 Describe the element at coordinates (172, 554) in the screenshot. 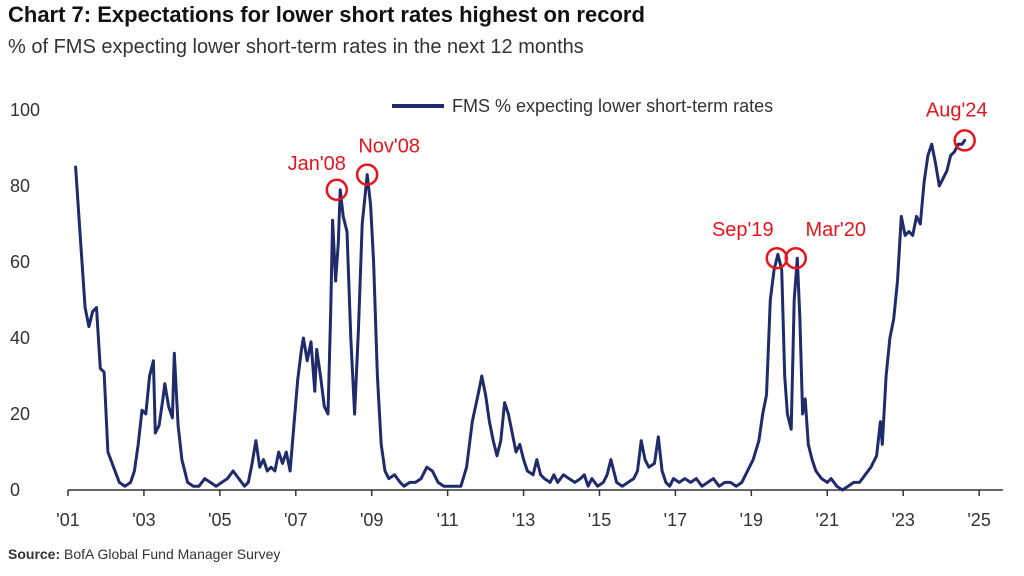

I see `source-text: BofA Global Fund Manager Survey` at that location.